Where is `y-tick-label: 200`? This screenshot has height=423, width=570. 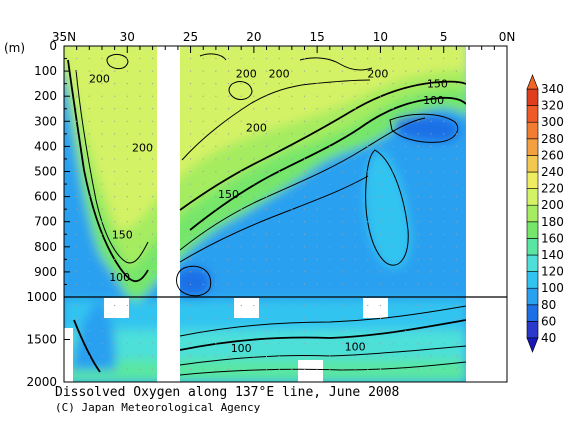 y-tick-label: 200 is located at coordinates (45, 96).